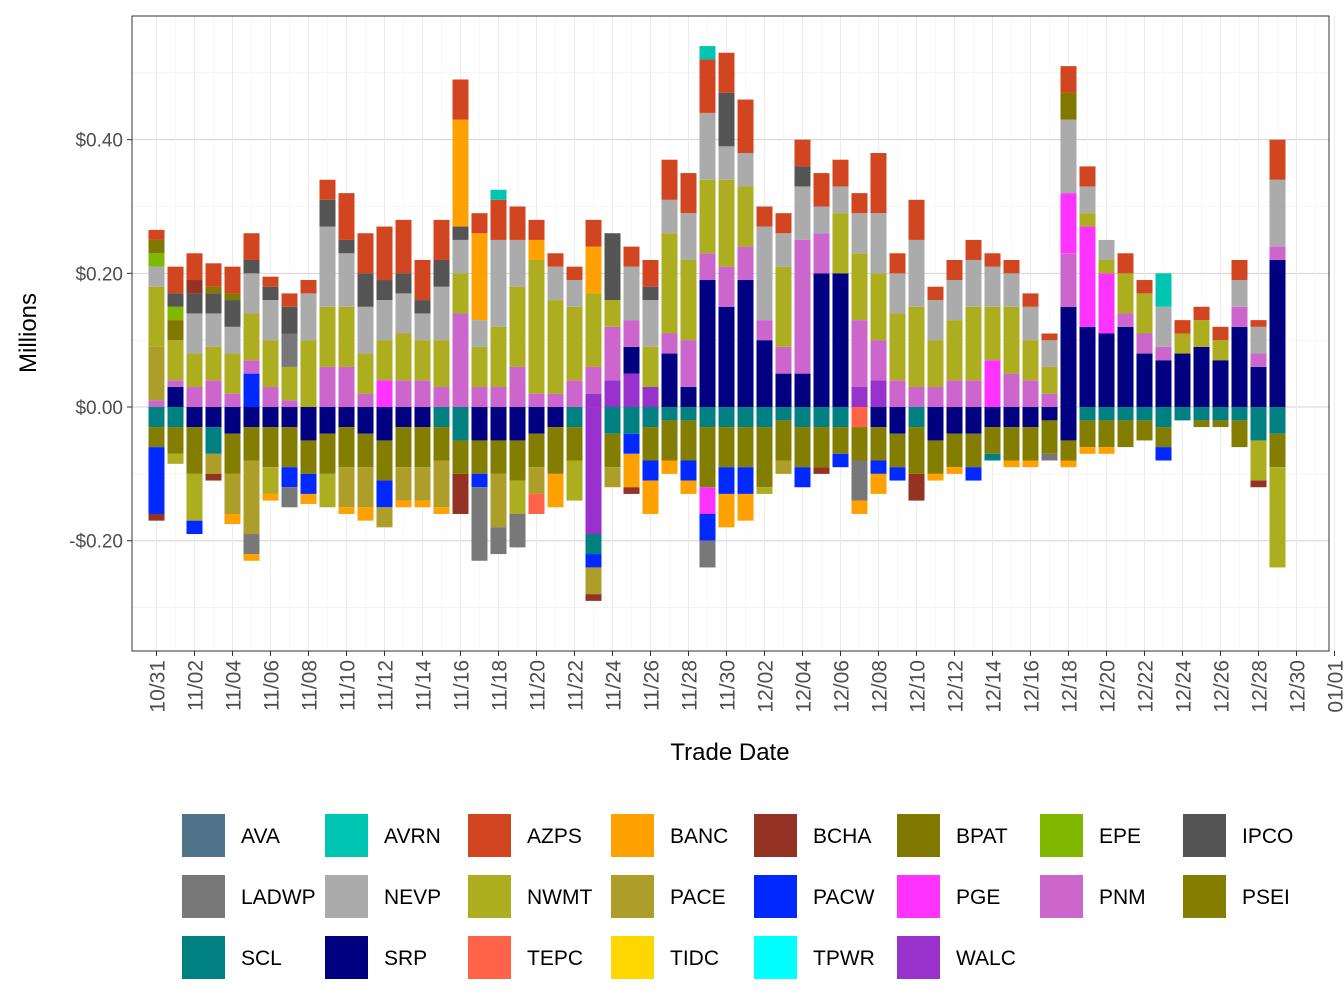 This screenshot has width=1344, height=1008. I want to click on x-tick-label: 12/18, so click(1070, 686).